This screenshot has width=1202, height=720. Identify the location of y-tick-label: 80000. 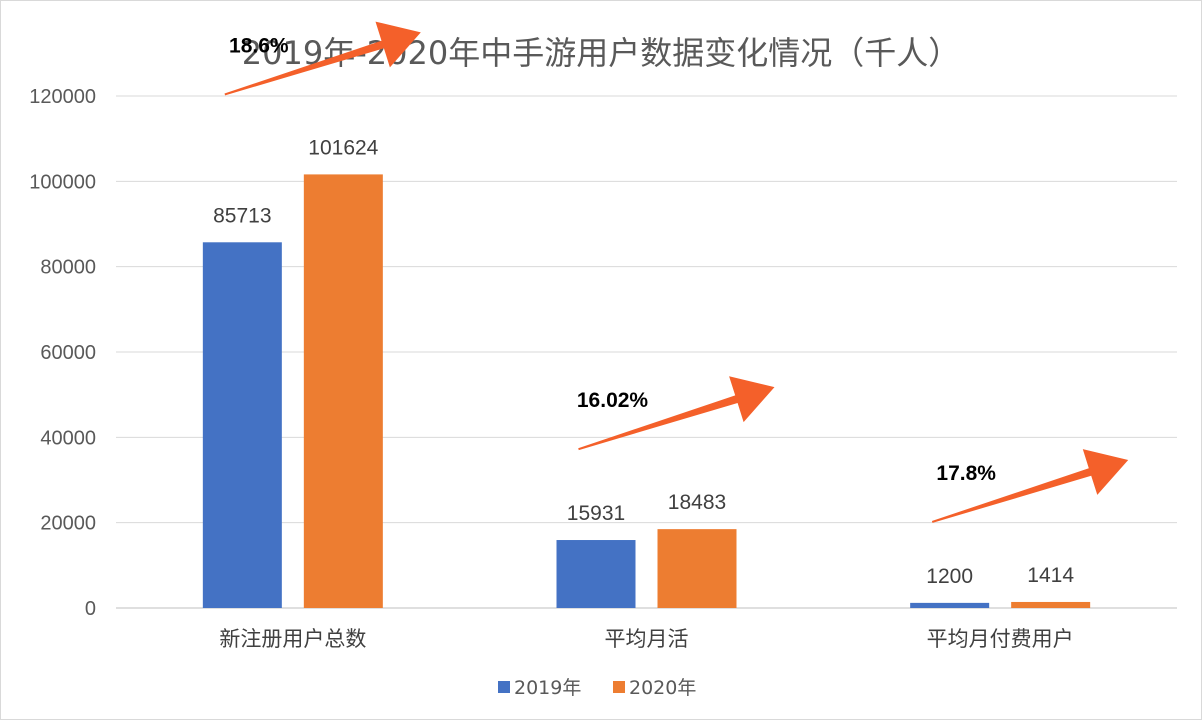
(68, 268).